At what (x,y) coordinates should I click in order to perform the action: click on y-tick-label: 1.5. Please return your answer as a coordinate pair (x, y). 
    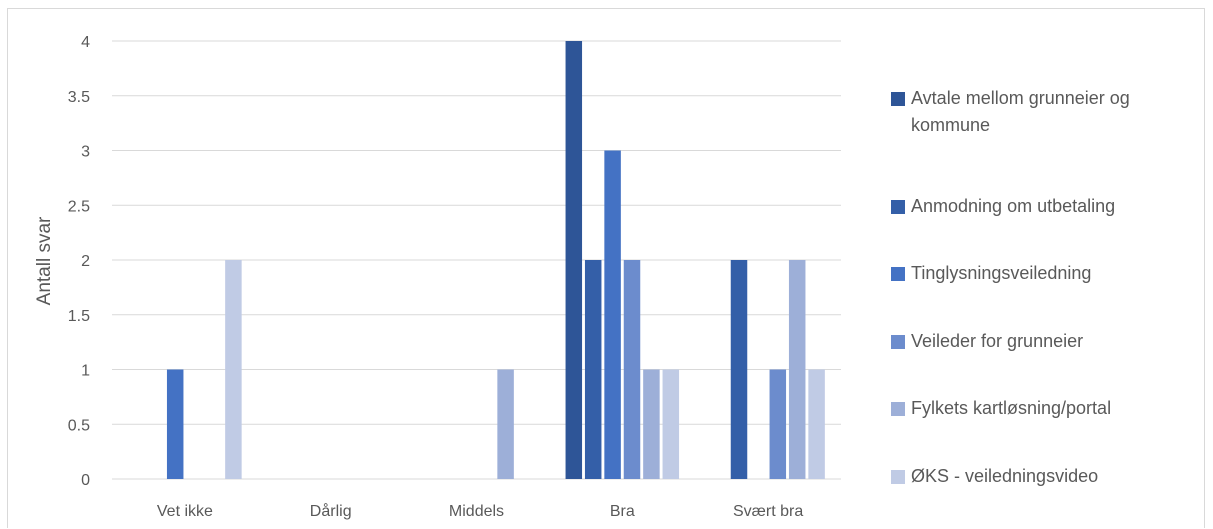
    Looking at the image, I should click on (79, 316).